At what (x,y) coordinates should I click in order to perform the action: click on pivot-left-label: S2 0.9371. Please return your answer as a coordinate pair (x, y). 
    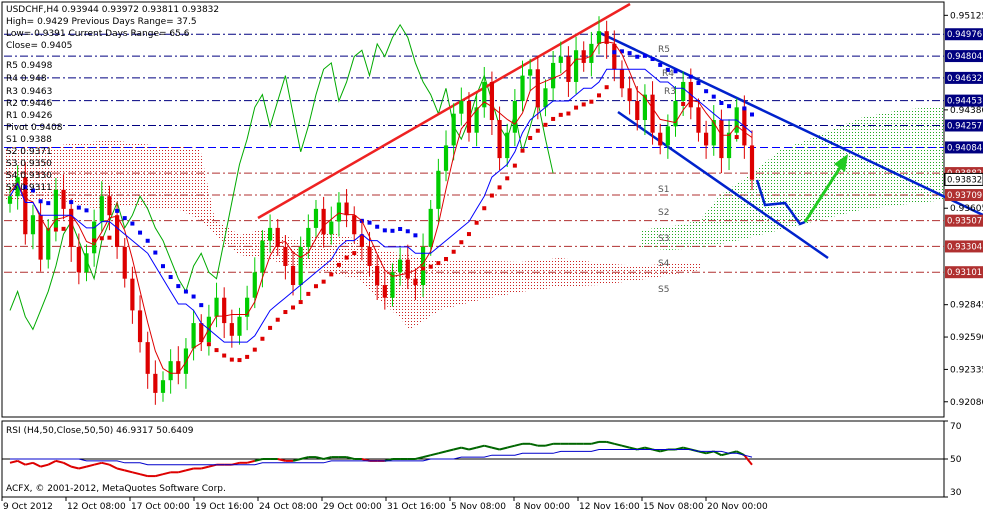
    Looking at the image, I should click on (29, 152).